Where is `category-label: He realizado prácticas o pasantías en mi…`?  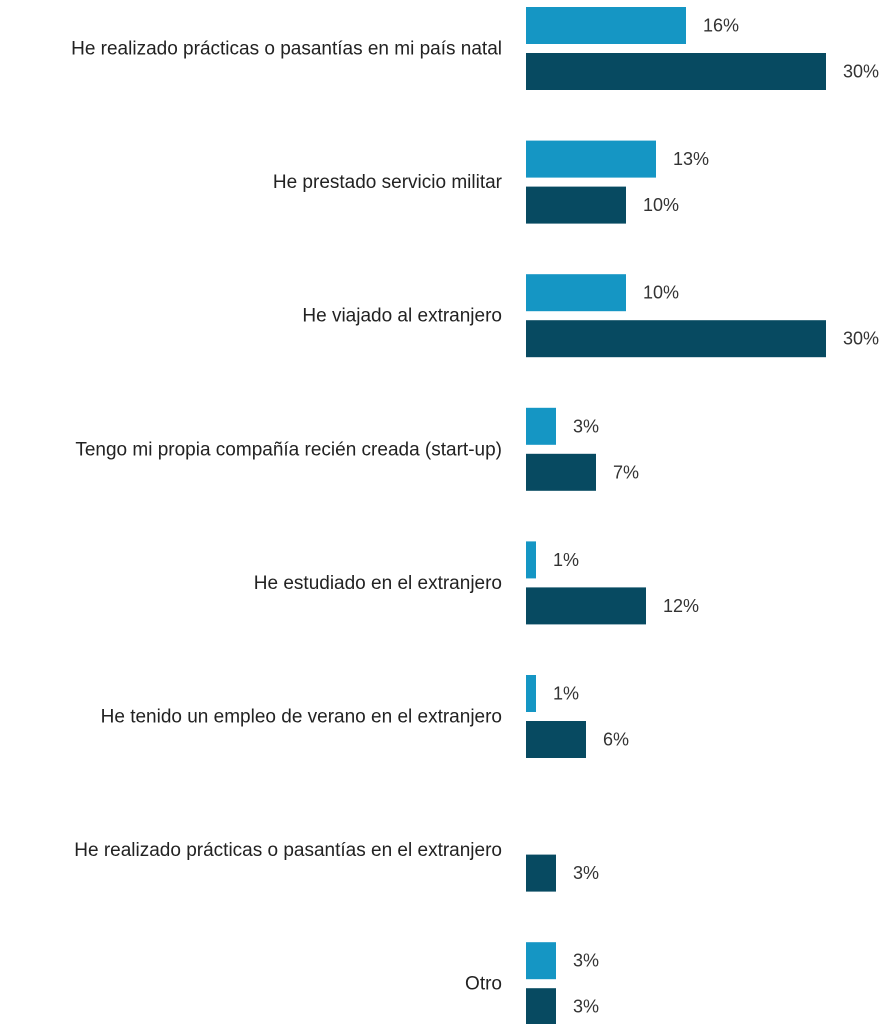 category-label: He realizado prácticas o pasantías en mi… is located at coordinates (286, 49).